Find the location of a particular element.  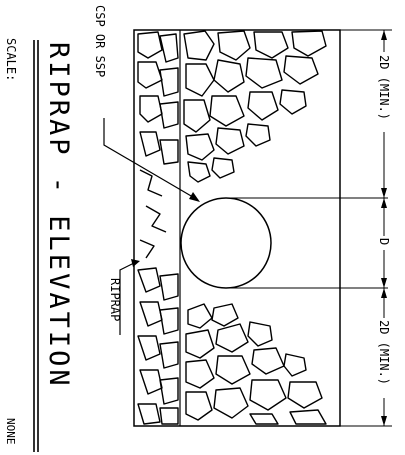

riprap-leader-arrowhead is located at coordinates (135, 263).